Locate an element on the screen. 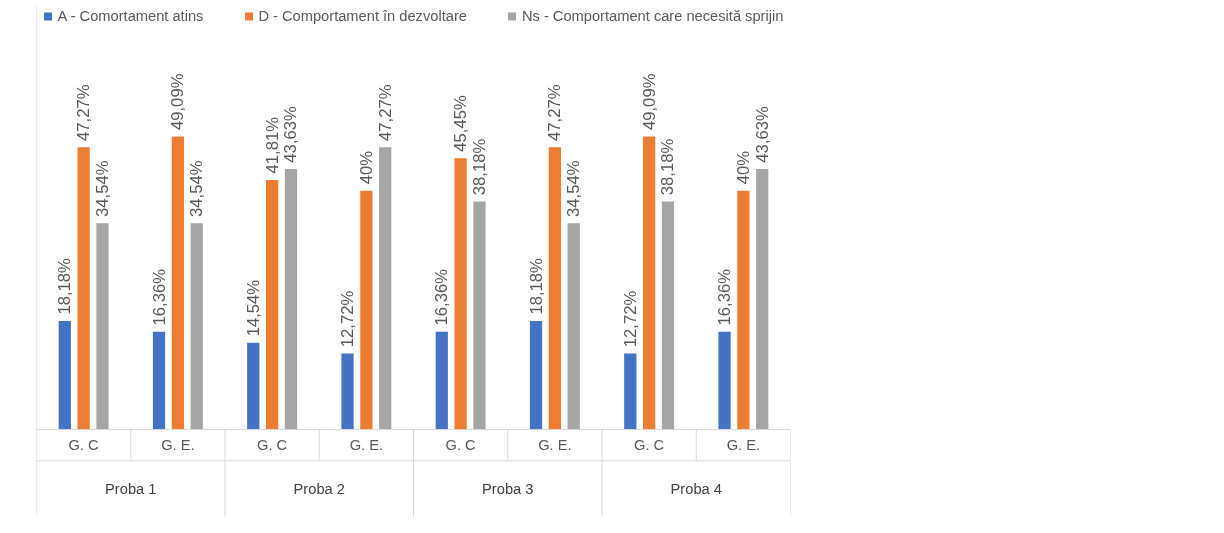 The width and height of the screenshot is (1224, 533). text: Proba 4 is located at coordinates (696, 488).